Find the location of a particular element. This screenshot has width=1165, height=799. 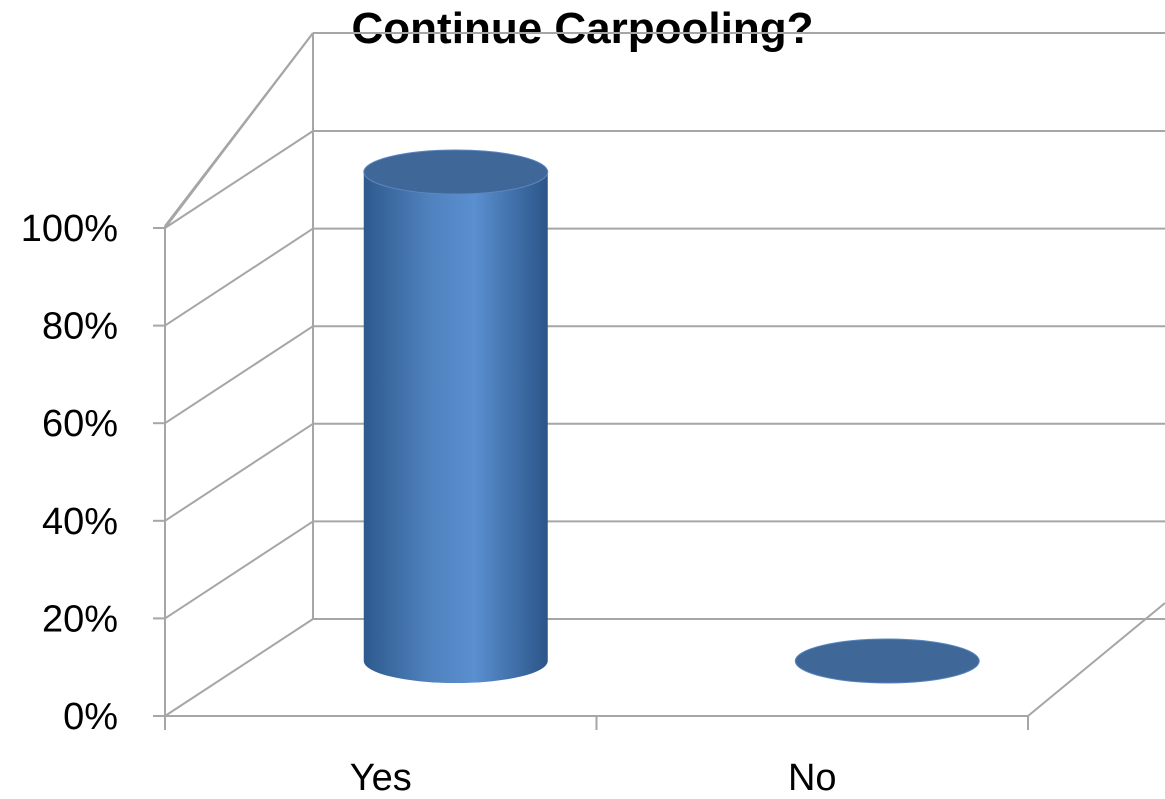

y-tick-label: 80% is located at coordinates (80, 327).